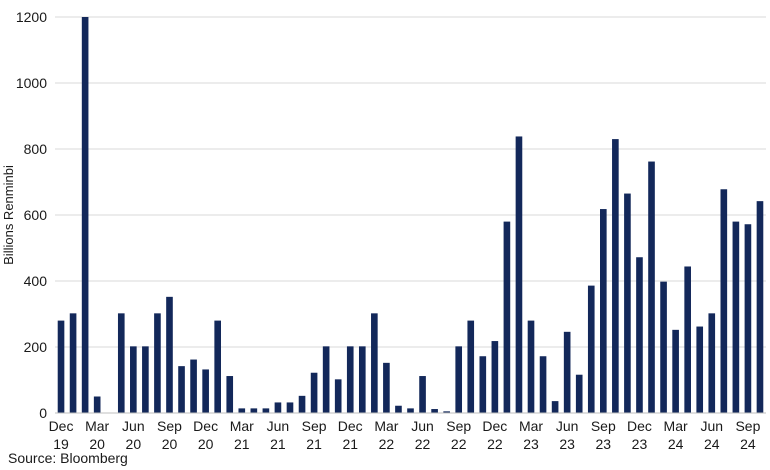 The image size is (770, 470). Describe the element at coordinates (31, 215) in the screenshot. I see `y-tick-labels: 0 200 400 600 800 1000 1200` at that location.